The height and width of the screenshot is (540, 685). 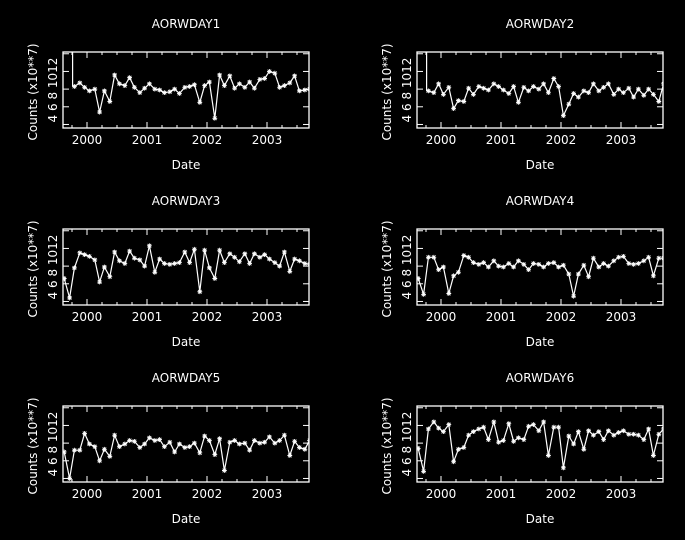 What do you see at coordinates (186, 201) in the screenshot?
I see `chart-title: AORWDAY3` at bounding box center [186, 201].